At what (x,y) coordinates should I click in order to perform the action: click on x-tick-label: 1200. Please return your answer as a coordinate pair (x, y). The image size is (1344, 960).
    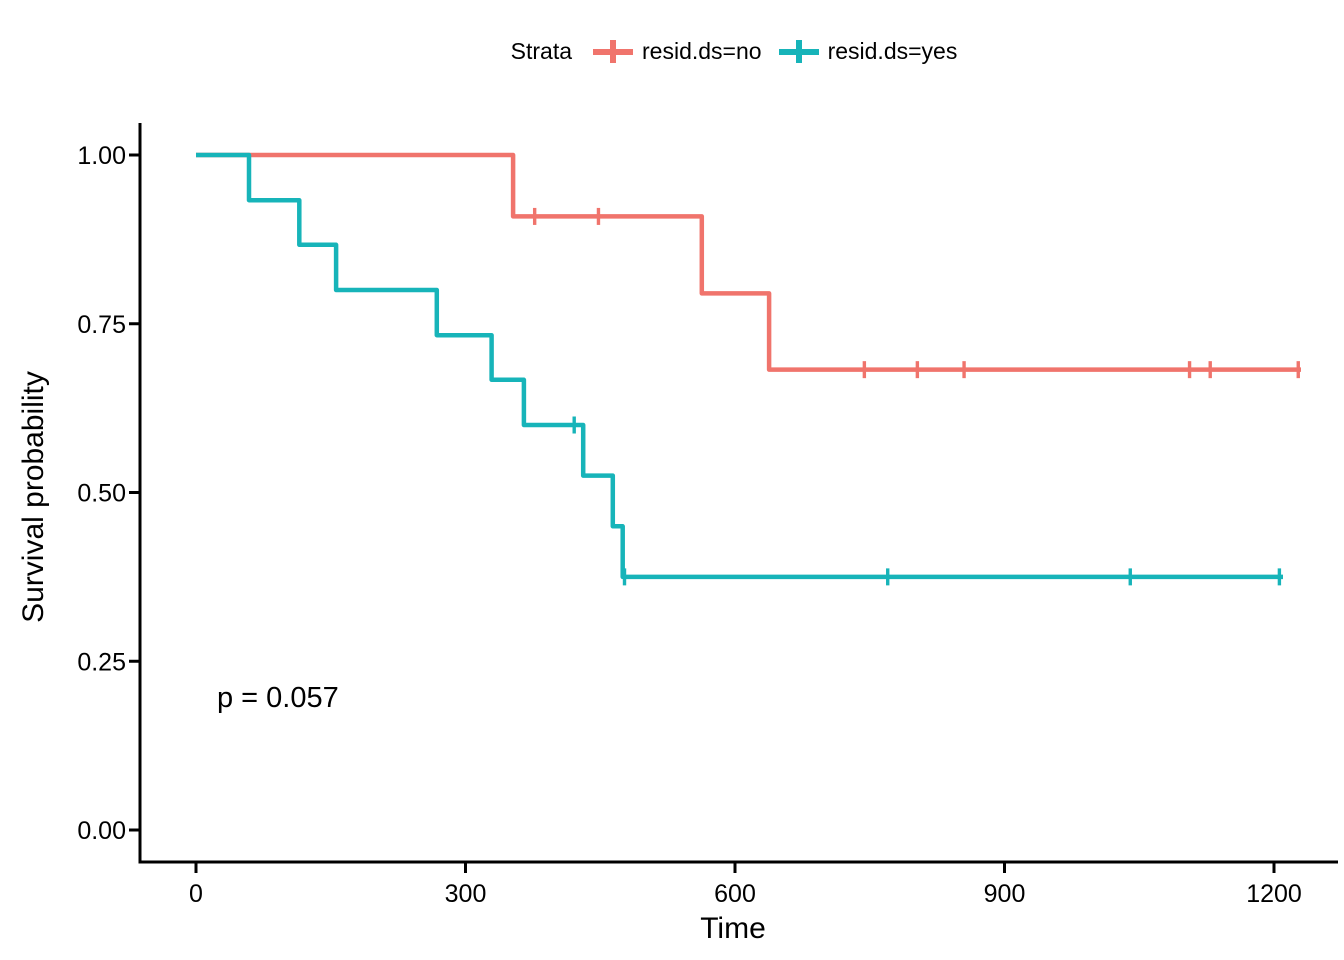
    Looking at the image, I should click on (1274, 894).